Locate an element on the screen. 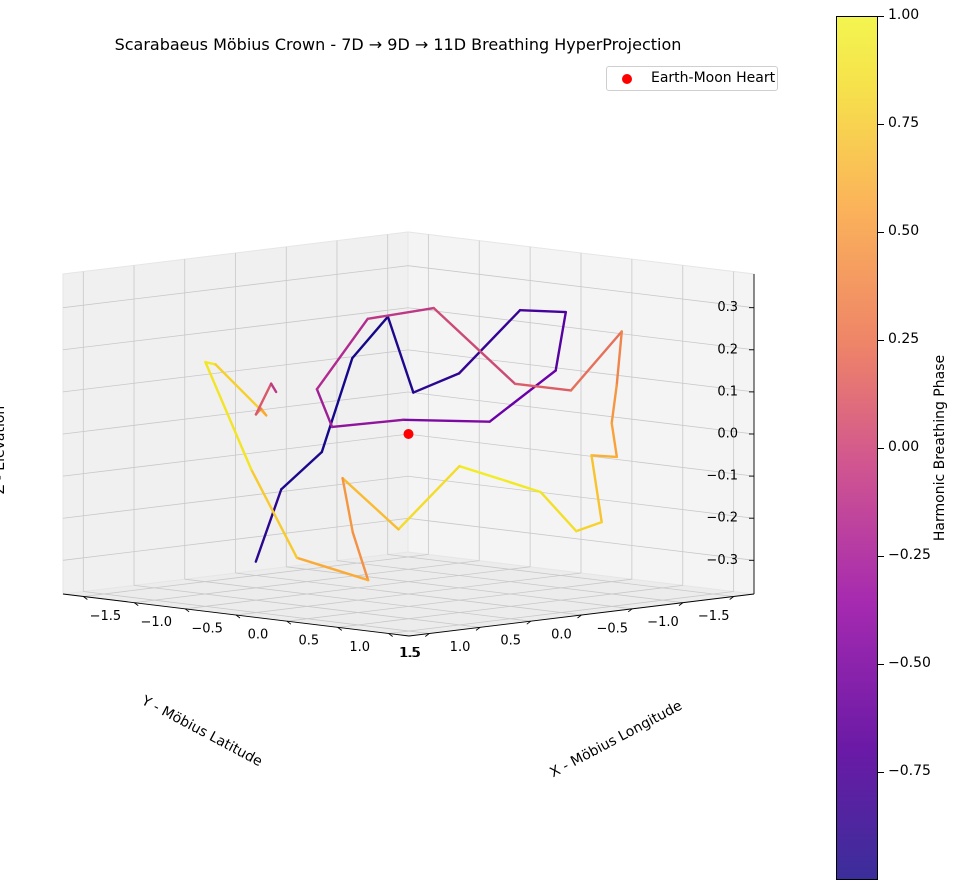  x-tick-label: 1.5 is located at coordinates (410, 653).